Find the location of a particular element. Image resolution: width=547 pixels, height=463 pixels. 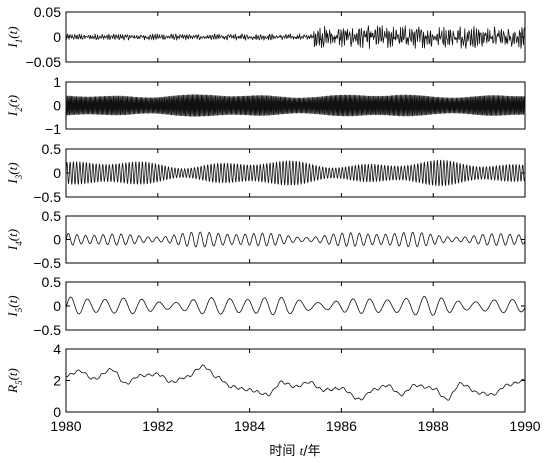

y-tick-label: 1 is located at coordinates (57, 82).